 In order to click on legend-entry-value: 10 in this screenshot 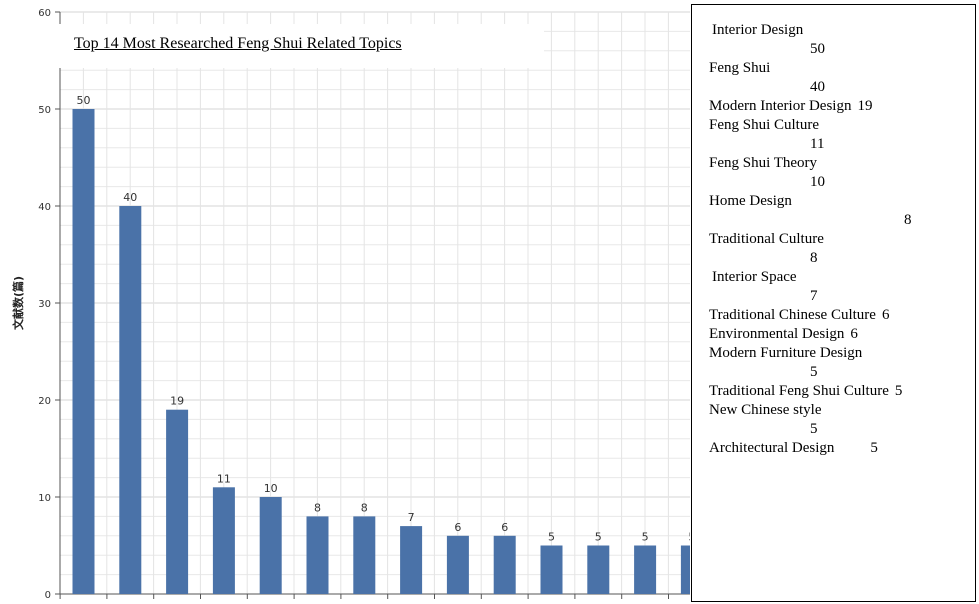, I will do `click(817, 182)`.